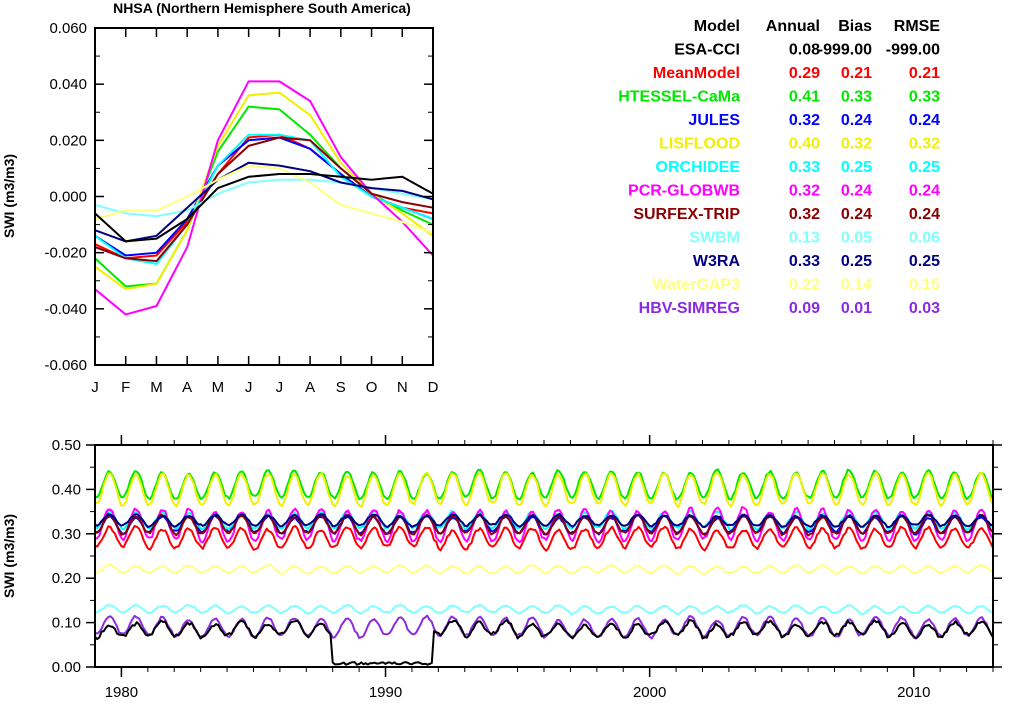 Image resolution: width=1015 pixels, height=712 pixels. What do you see at coordinates (686, 214) in the screenshot?
I see `legend-model-name: SURFEX-TRIP` at bounding box center [686, 214].